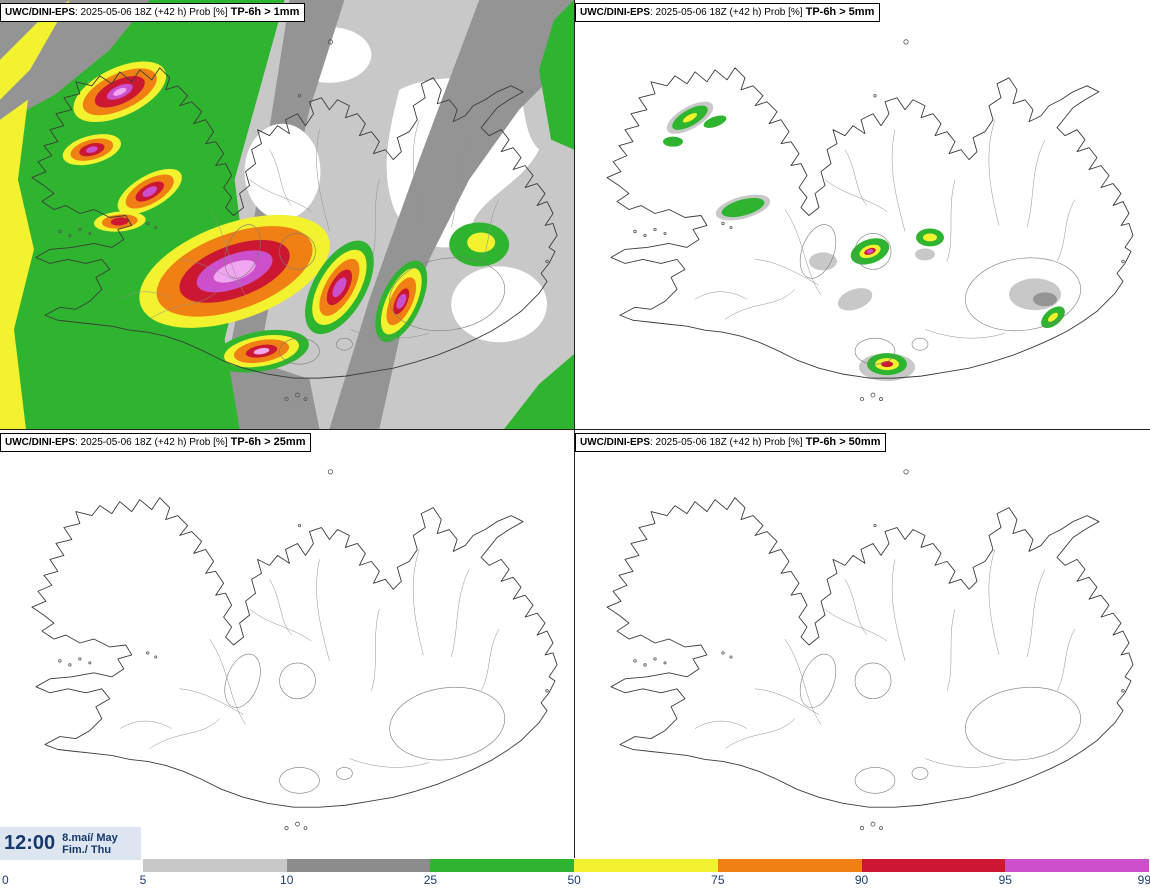 Image resolution: width=1150 pixels, height=891 pixels. Describe the element at coordinates (864, 241) in the screenshot. I see `probability-field-5mm` at that location.